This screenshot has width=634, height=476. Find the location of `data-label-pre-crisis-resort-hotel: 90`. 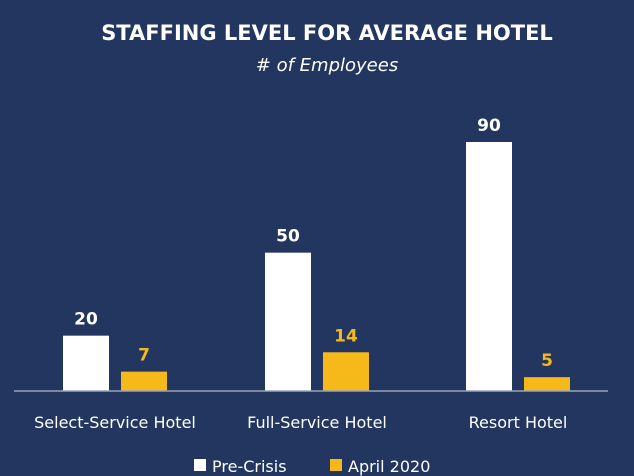

data-label-pre-crisis-resort-hotel: 90 is located at coordinates (489, 126).